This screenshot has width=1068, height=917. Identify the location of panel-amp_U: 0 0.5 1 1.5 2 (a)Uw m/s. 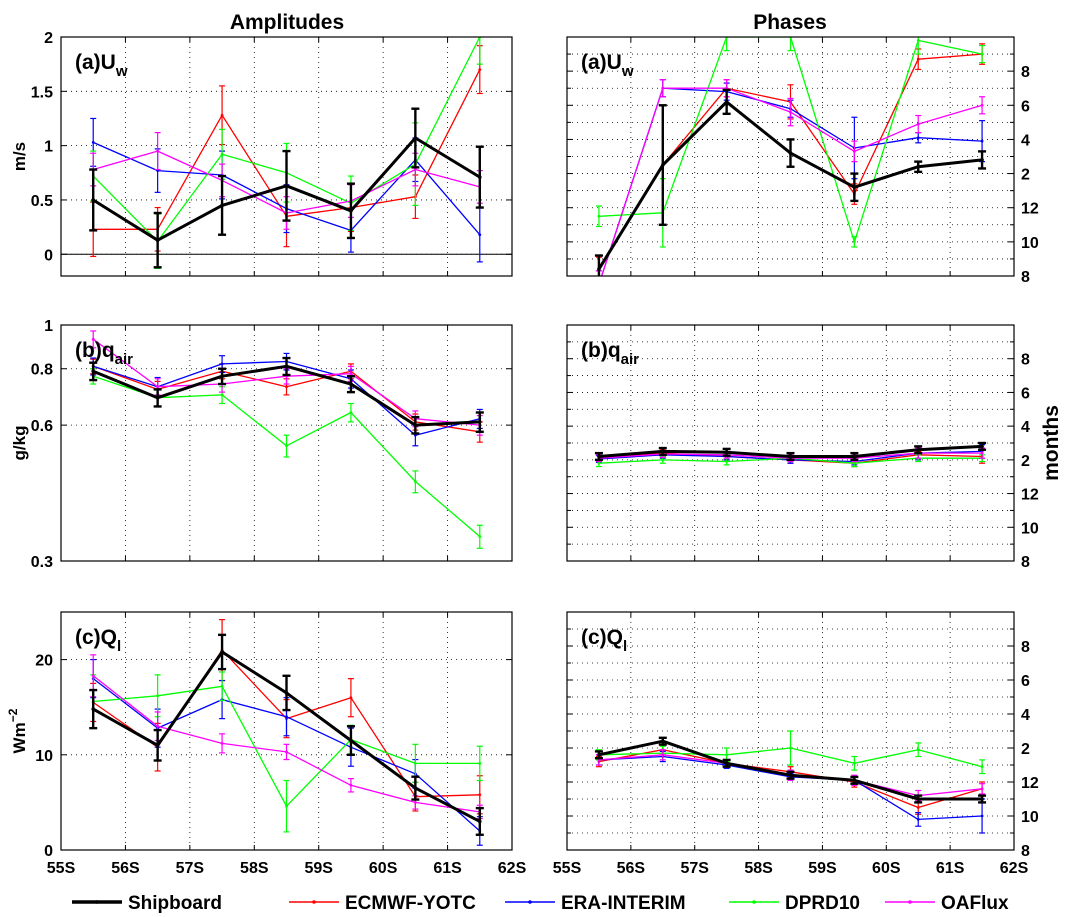
(261, 153).